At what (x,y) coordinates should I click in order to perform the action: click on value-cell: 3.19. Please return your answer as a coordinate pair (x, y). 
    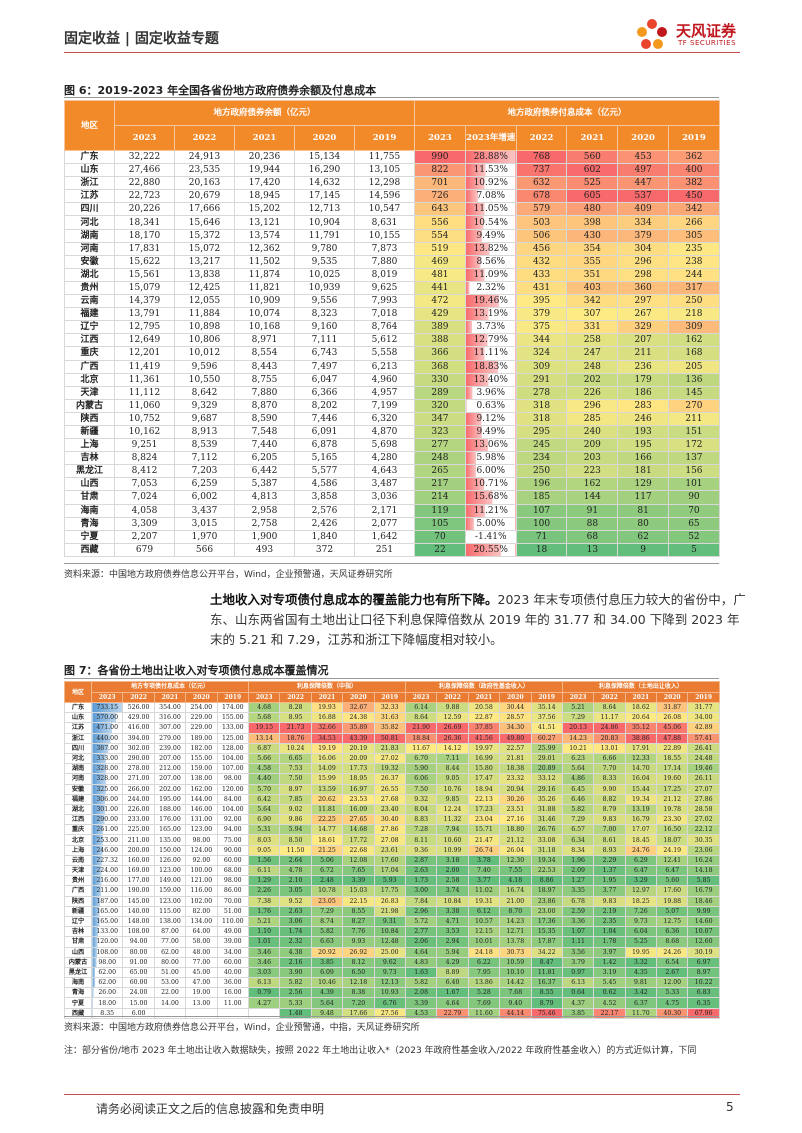
    Looking at the image, I should click on (609, 972).